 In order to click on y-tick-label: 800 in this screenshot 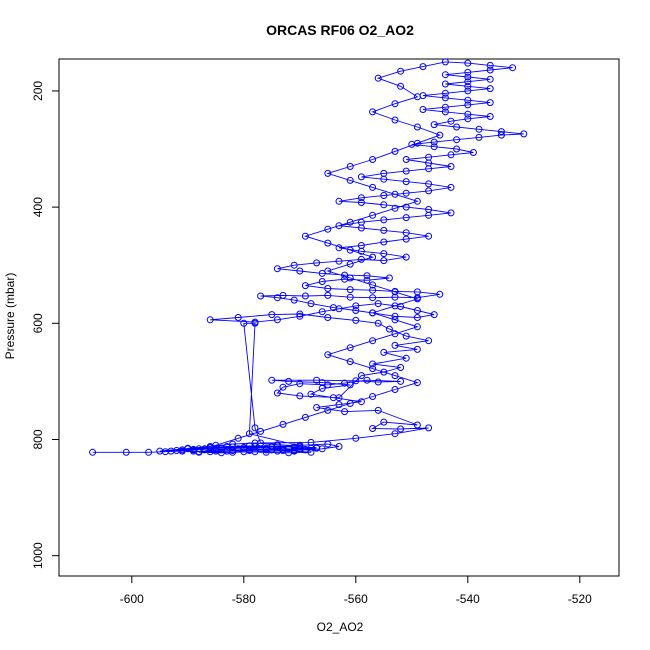, I will do `click(38, 439)`.